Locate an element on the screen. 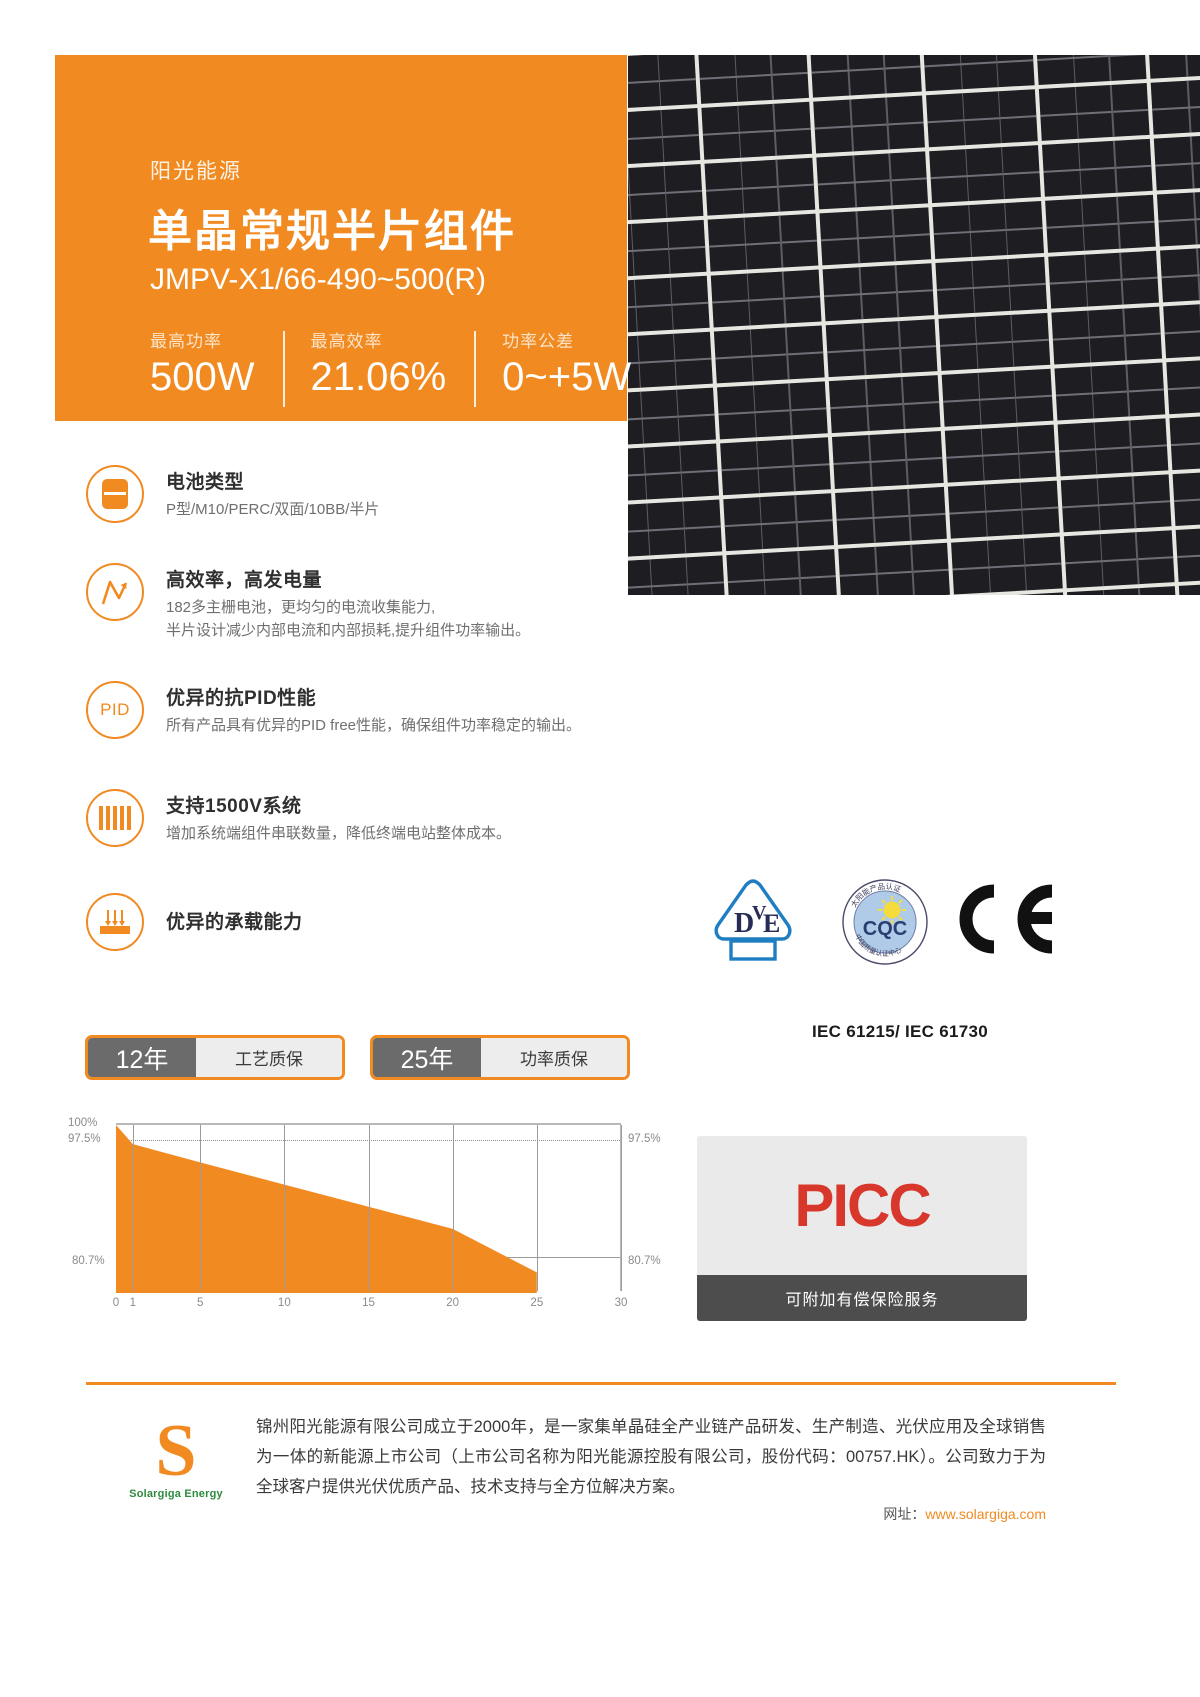  degradation-fill is located at coordinates (326, 1209).